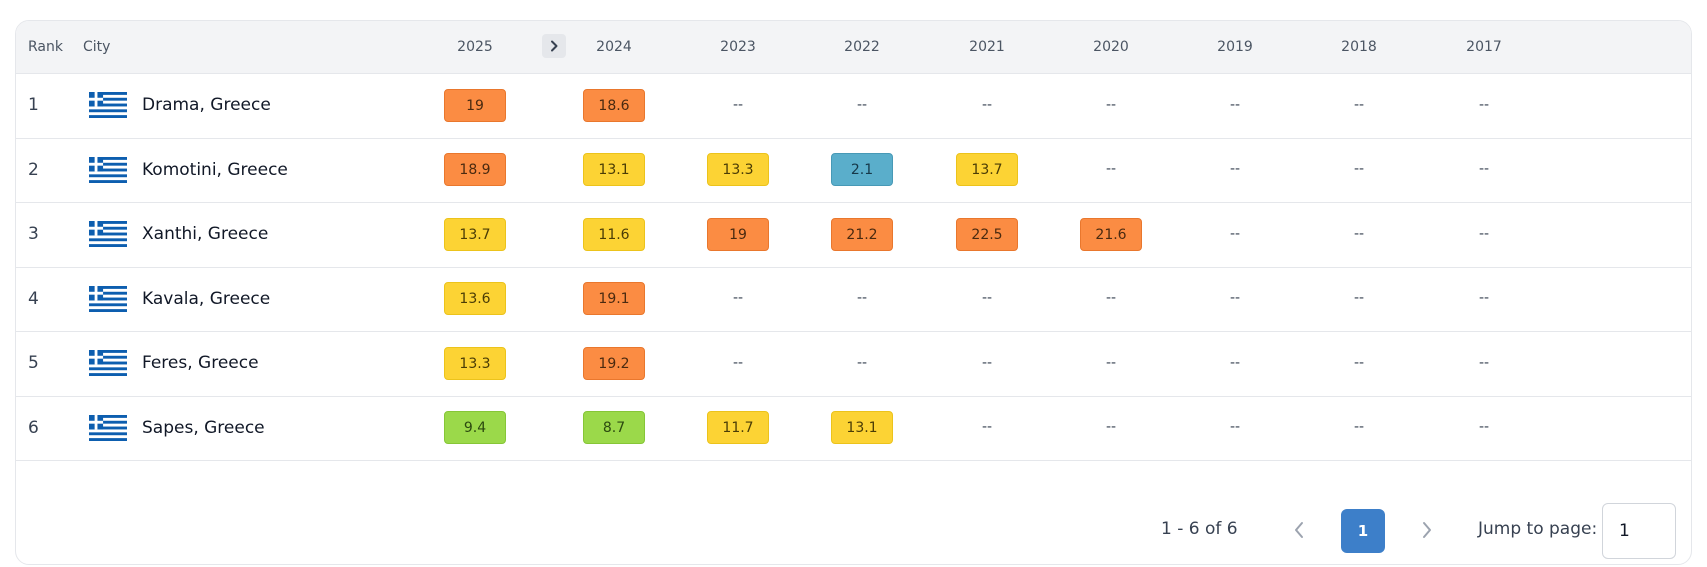  I want to click on value-badge: 21.2, so click(862, 234).